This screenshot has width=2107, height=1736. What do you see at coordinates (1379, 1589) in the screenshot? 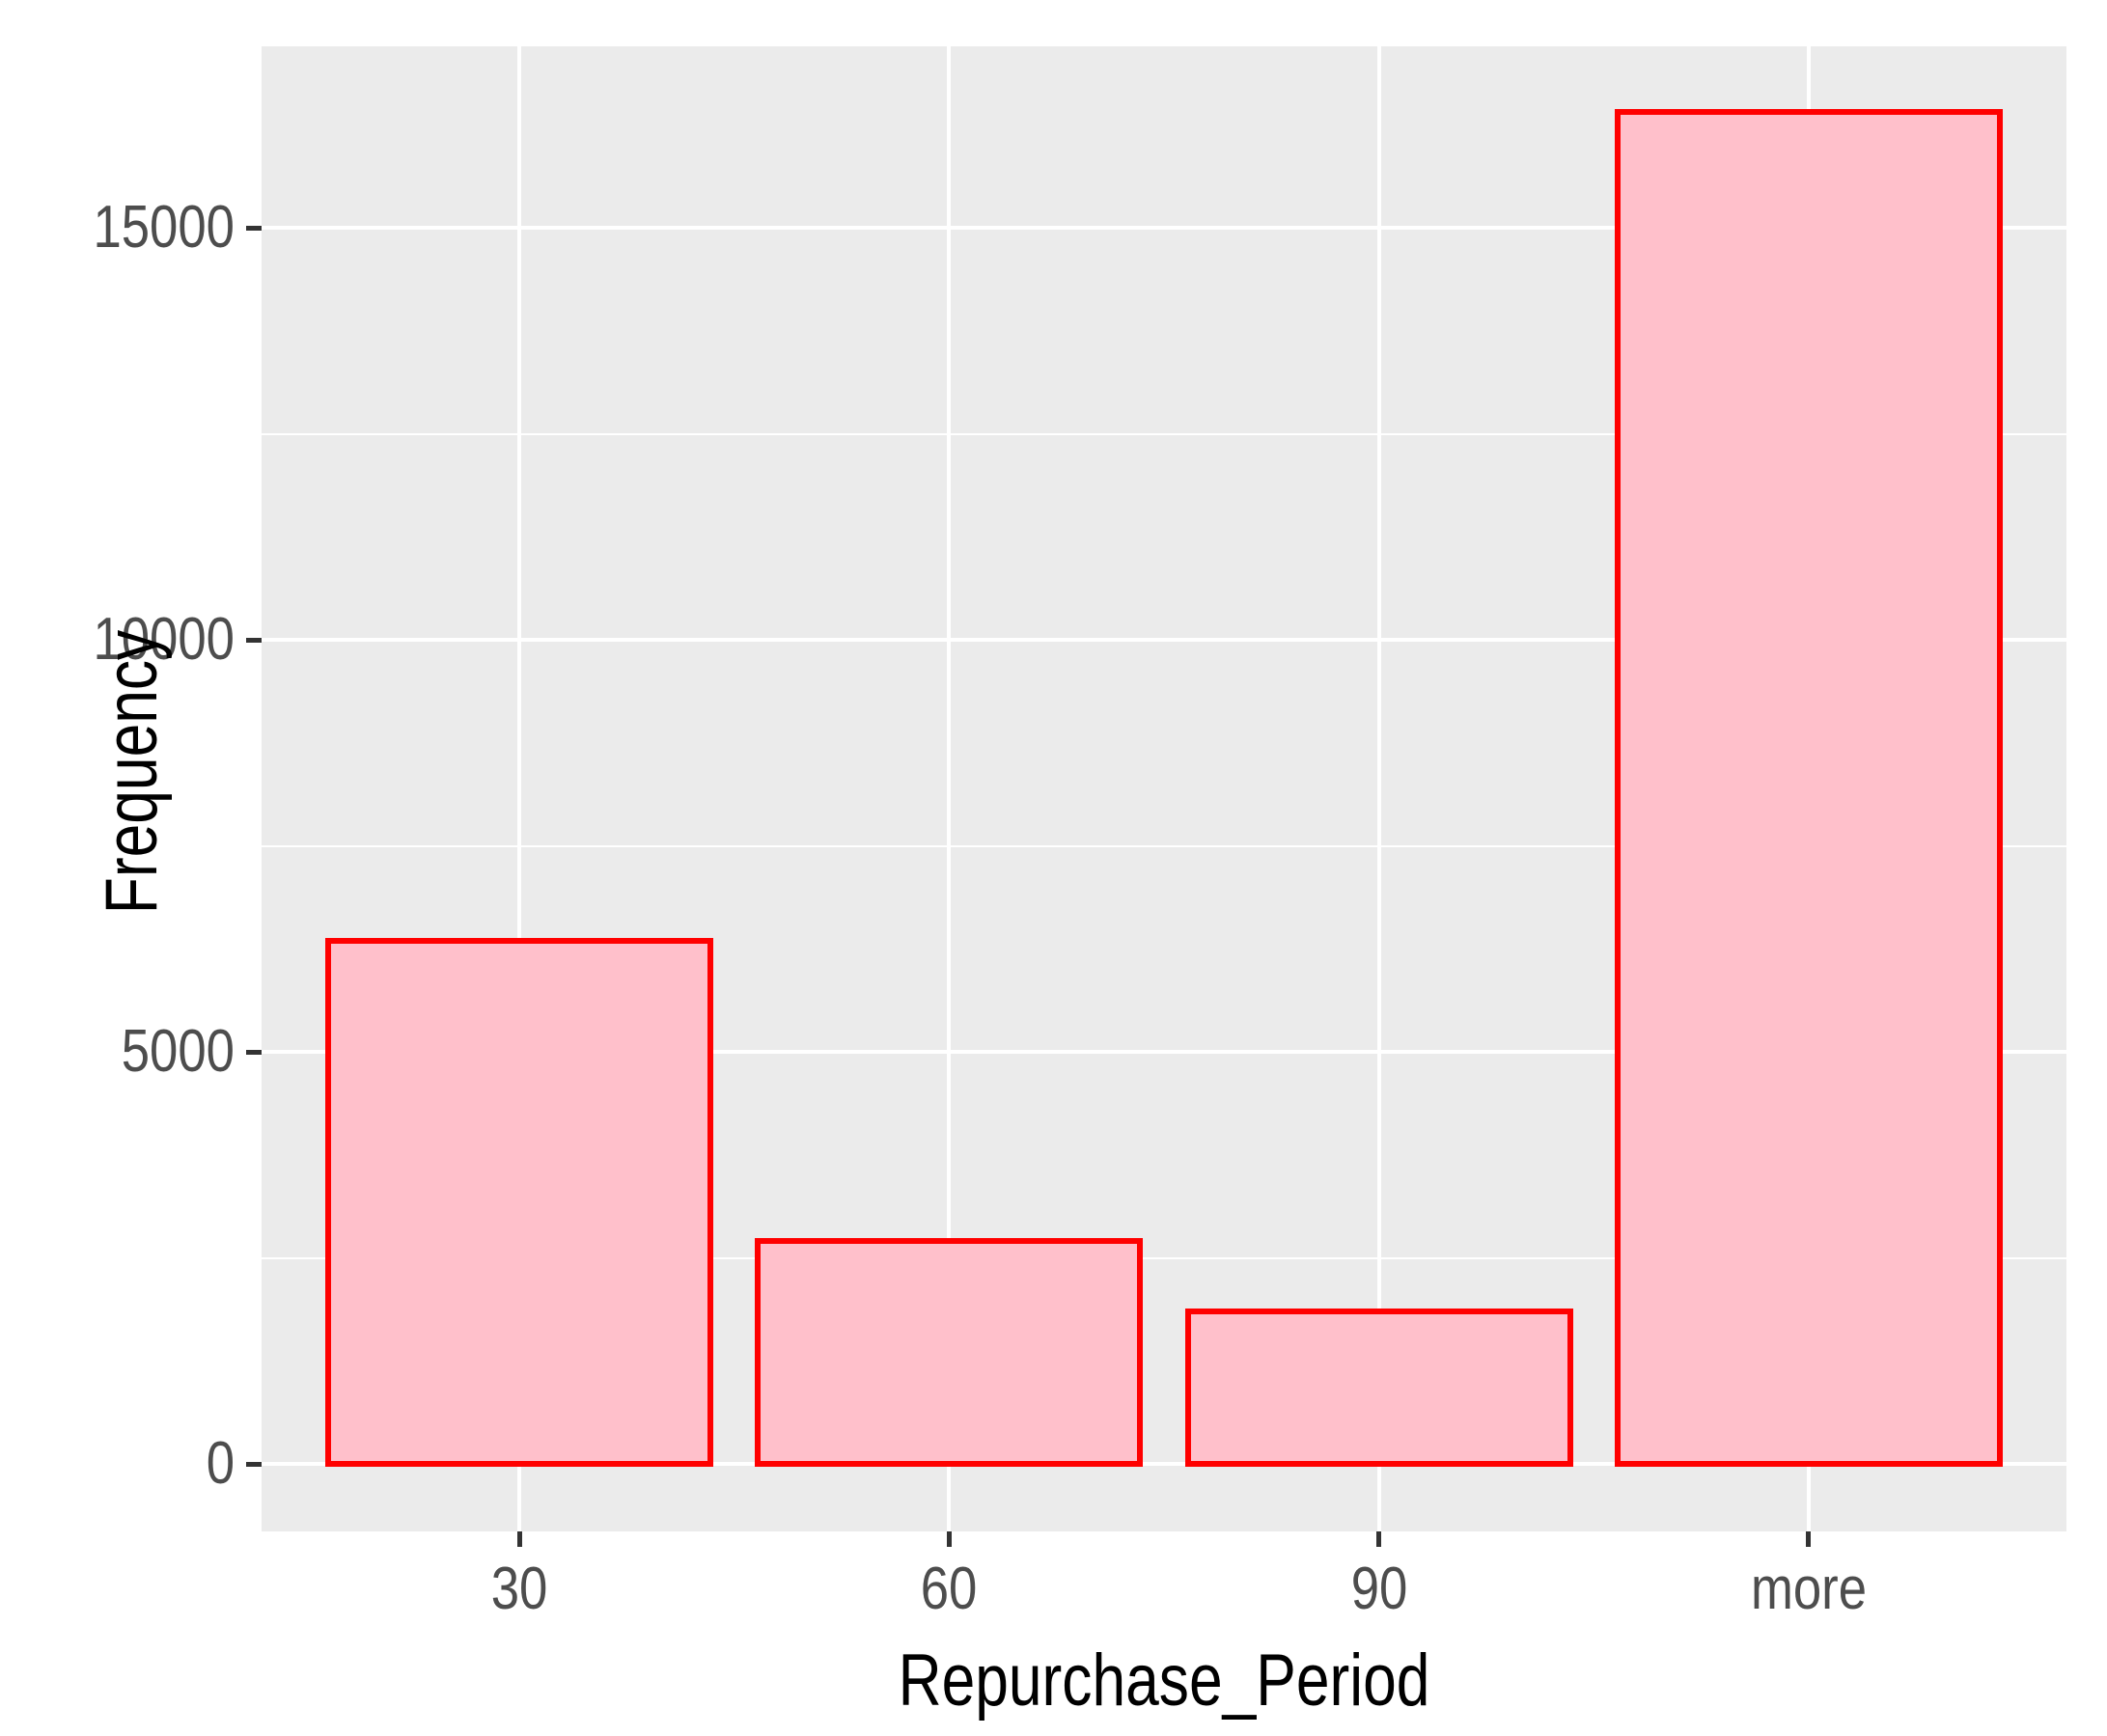
I see `x-tick-label: 90` at bounding box center [1379, 1589].